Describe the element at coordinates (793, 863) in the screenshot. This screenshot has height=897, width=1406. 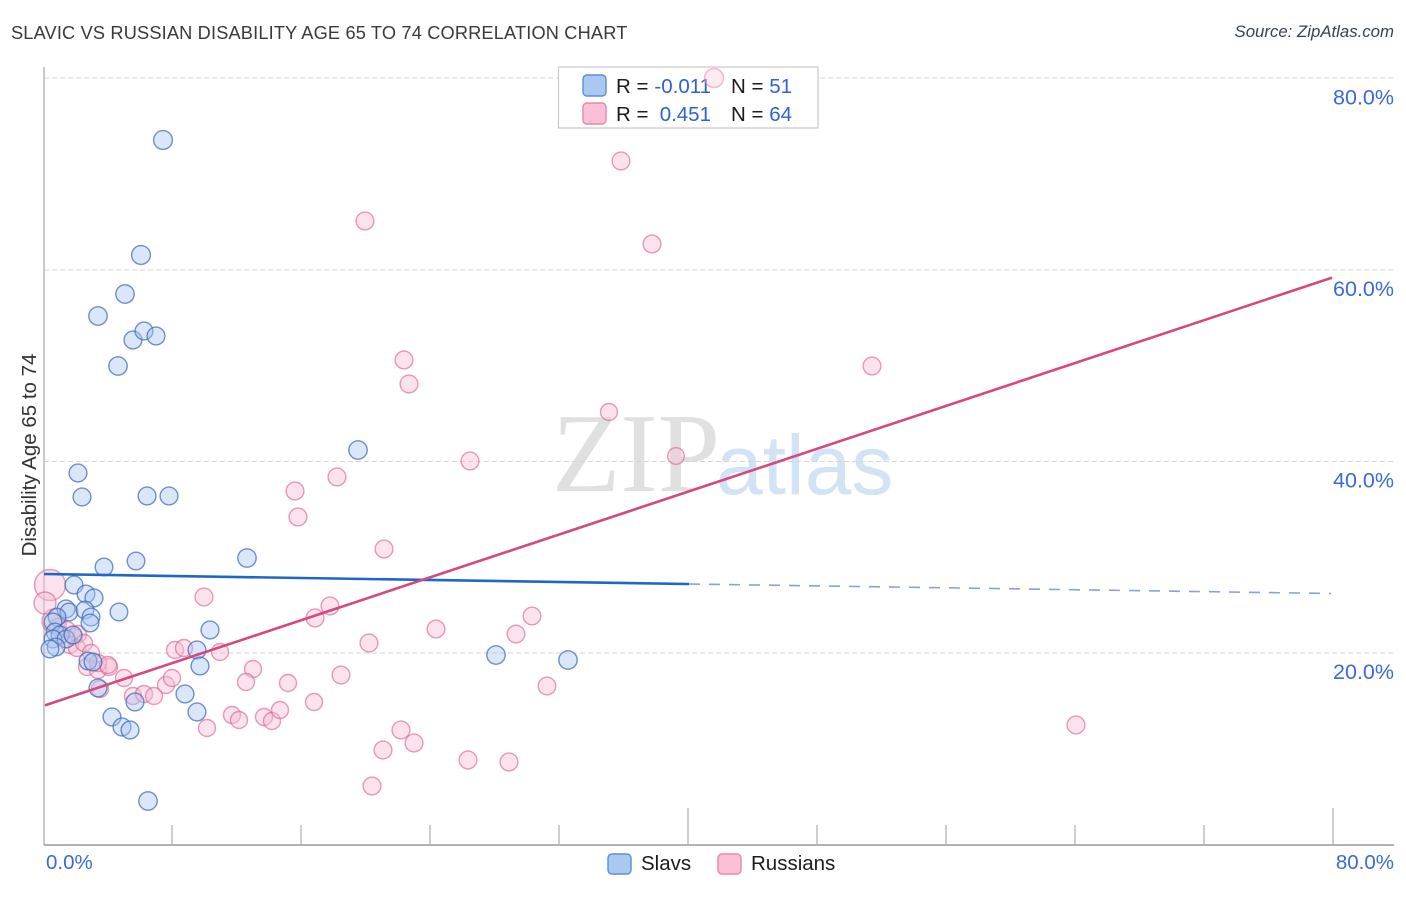
I see `svg-text: Russians` at that location.